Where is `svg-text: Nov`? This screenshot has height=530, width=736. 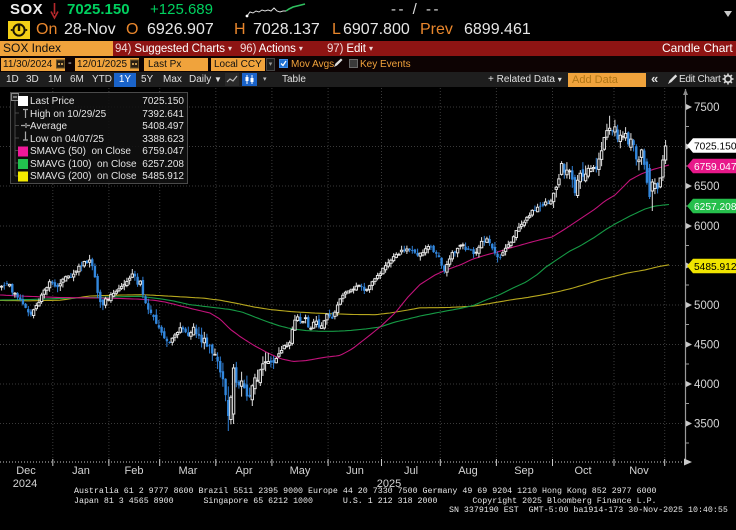 svg-text: Nov is located at coordinates (639, 471).